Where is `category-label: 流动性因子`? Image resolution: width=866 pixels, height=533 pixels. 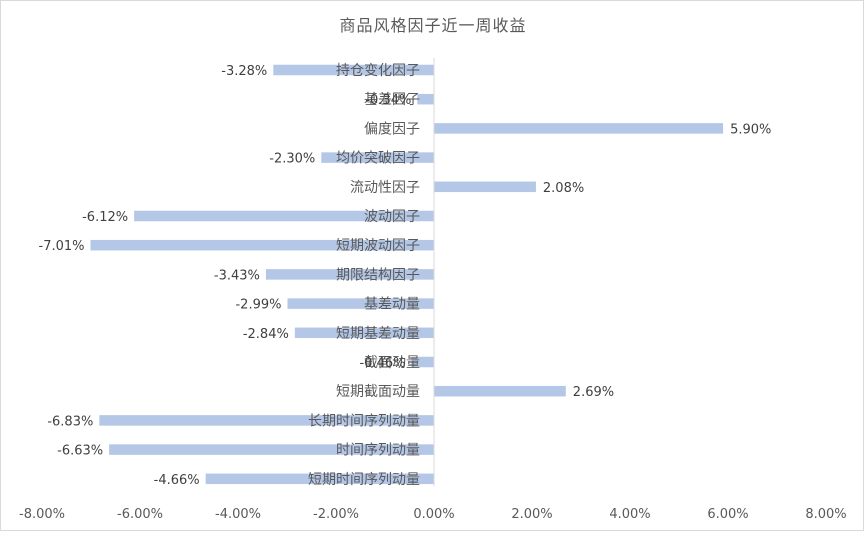
category-label: 流动性因子 is located at coordinates (385, 188).